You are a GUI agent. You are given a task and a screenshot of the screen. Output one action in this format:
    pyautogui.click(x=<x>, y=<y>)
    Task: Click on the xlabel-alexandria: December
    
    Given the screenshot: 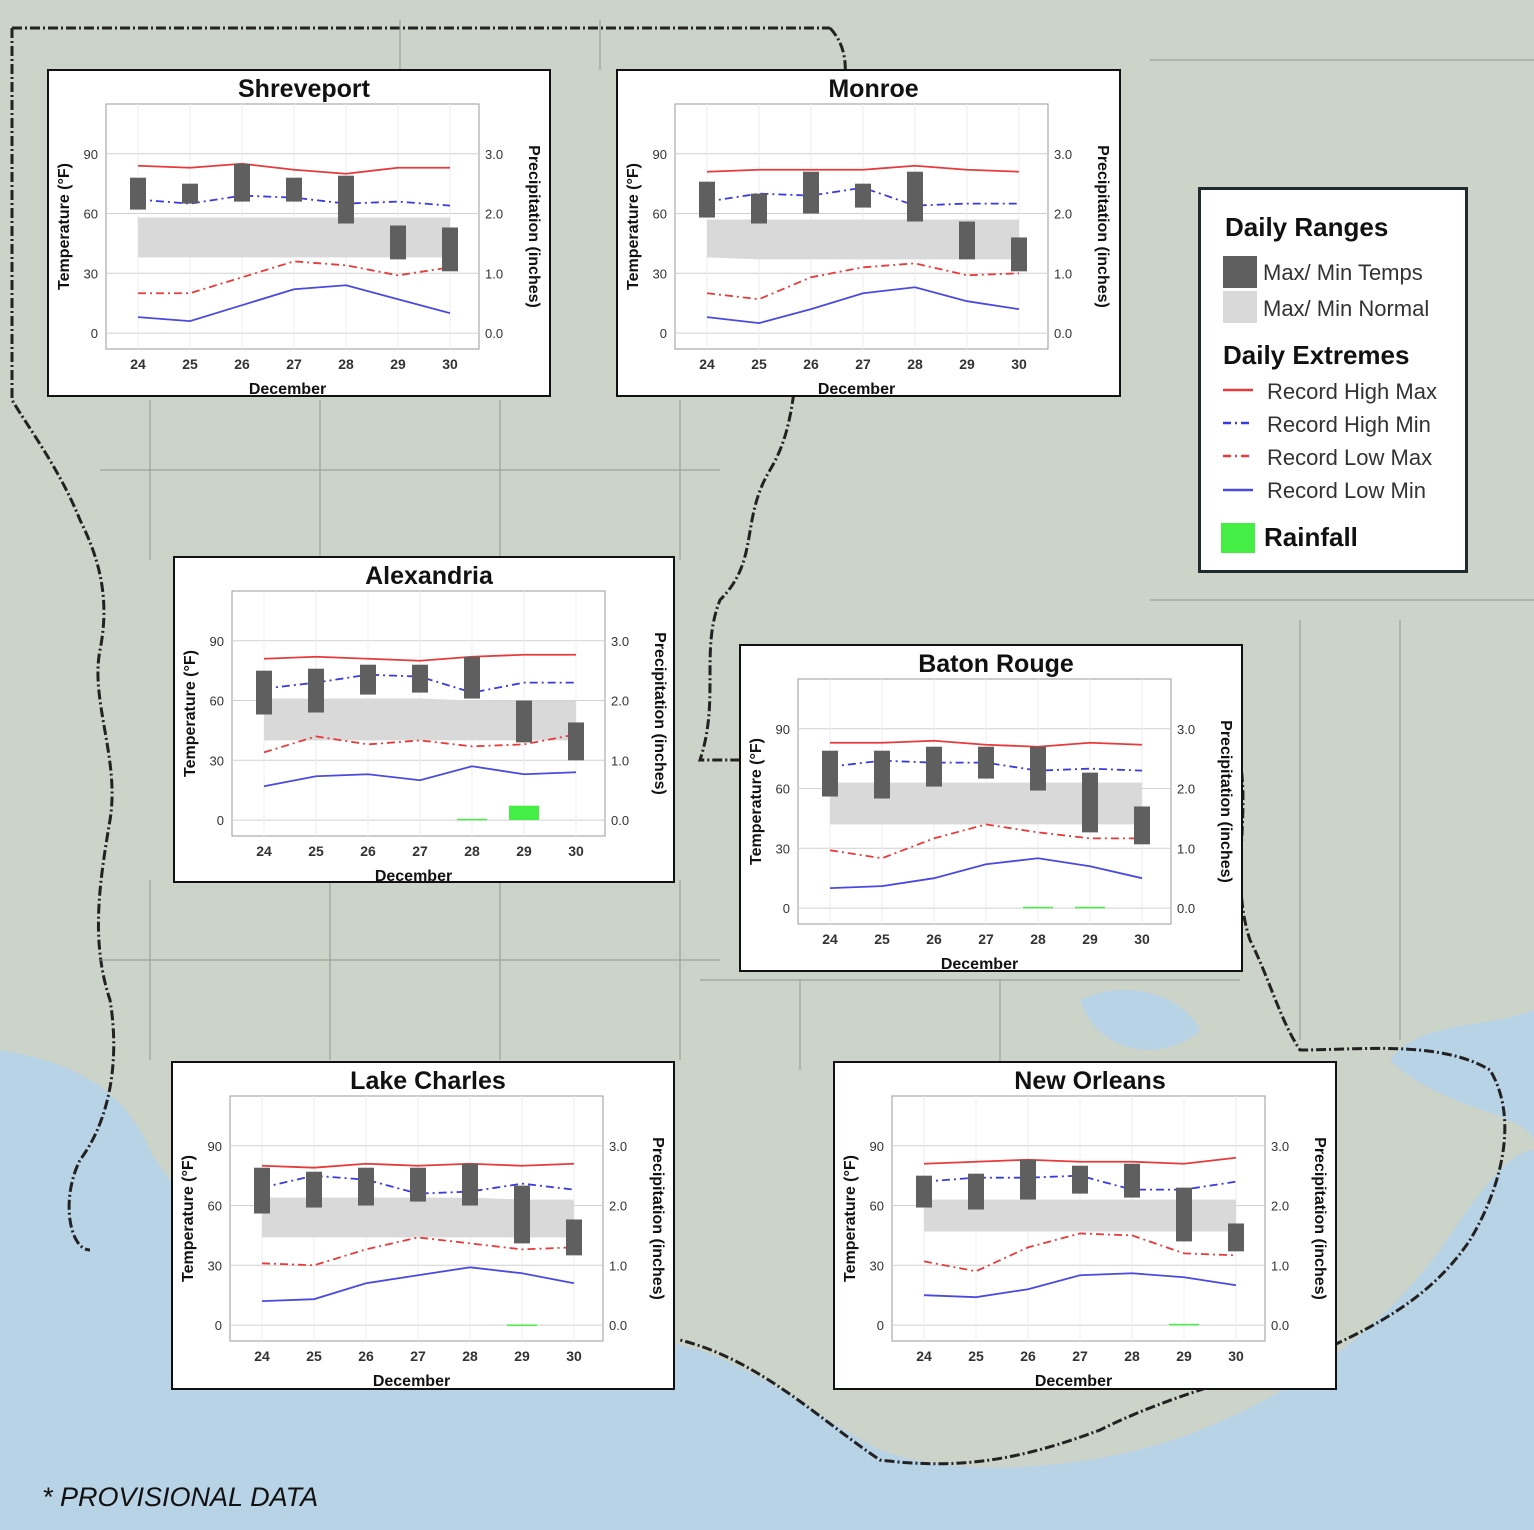 What is the action you would take?
    pyautogui.click(x=413, y=874)
    